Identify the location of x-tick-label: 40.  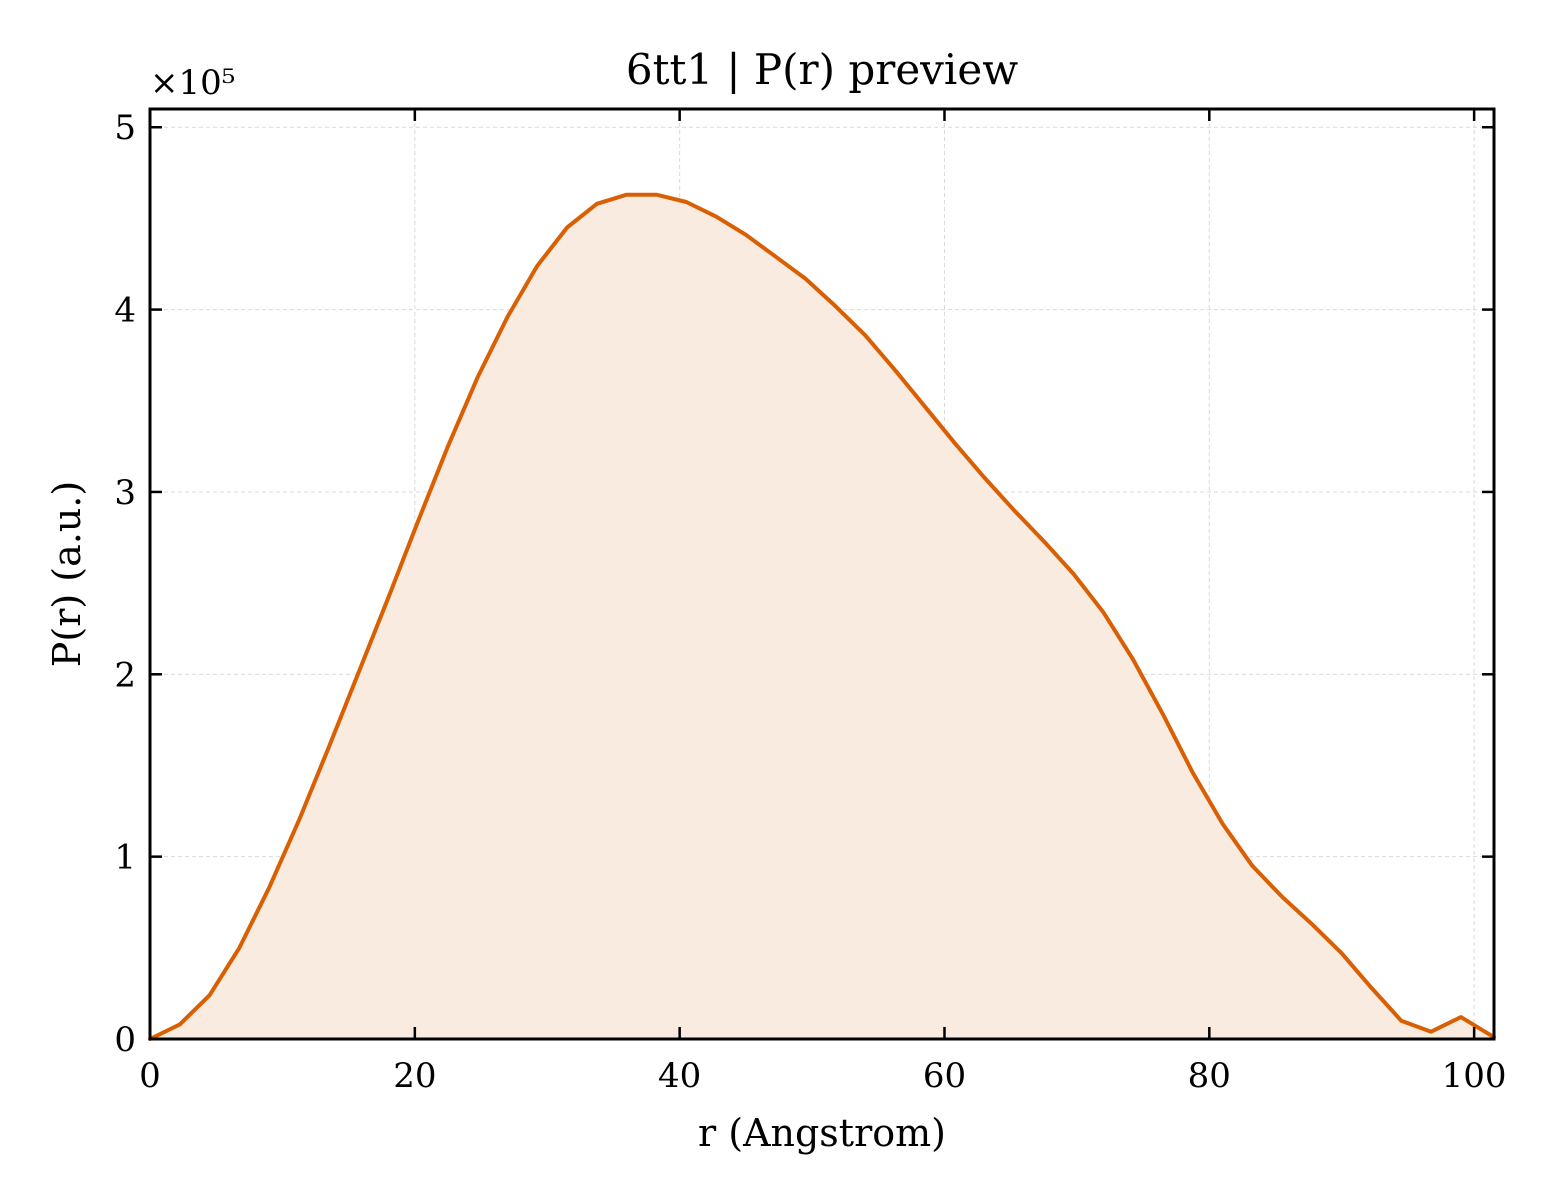
(679, 1076).